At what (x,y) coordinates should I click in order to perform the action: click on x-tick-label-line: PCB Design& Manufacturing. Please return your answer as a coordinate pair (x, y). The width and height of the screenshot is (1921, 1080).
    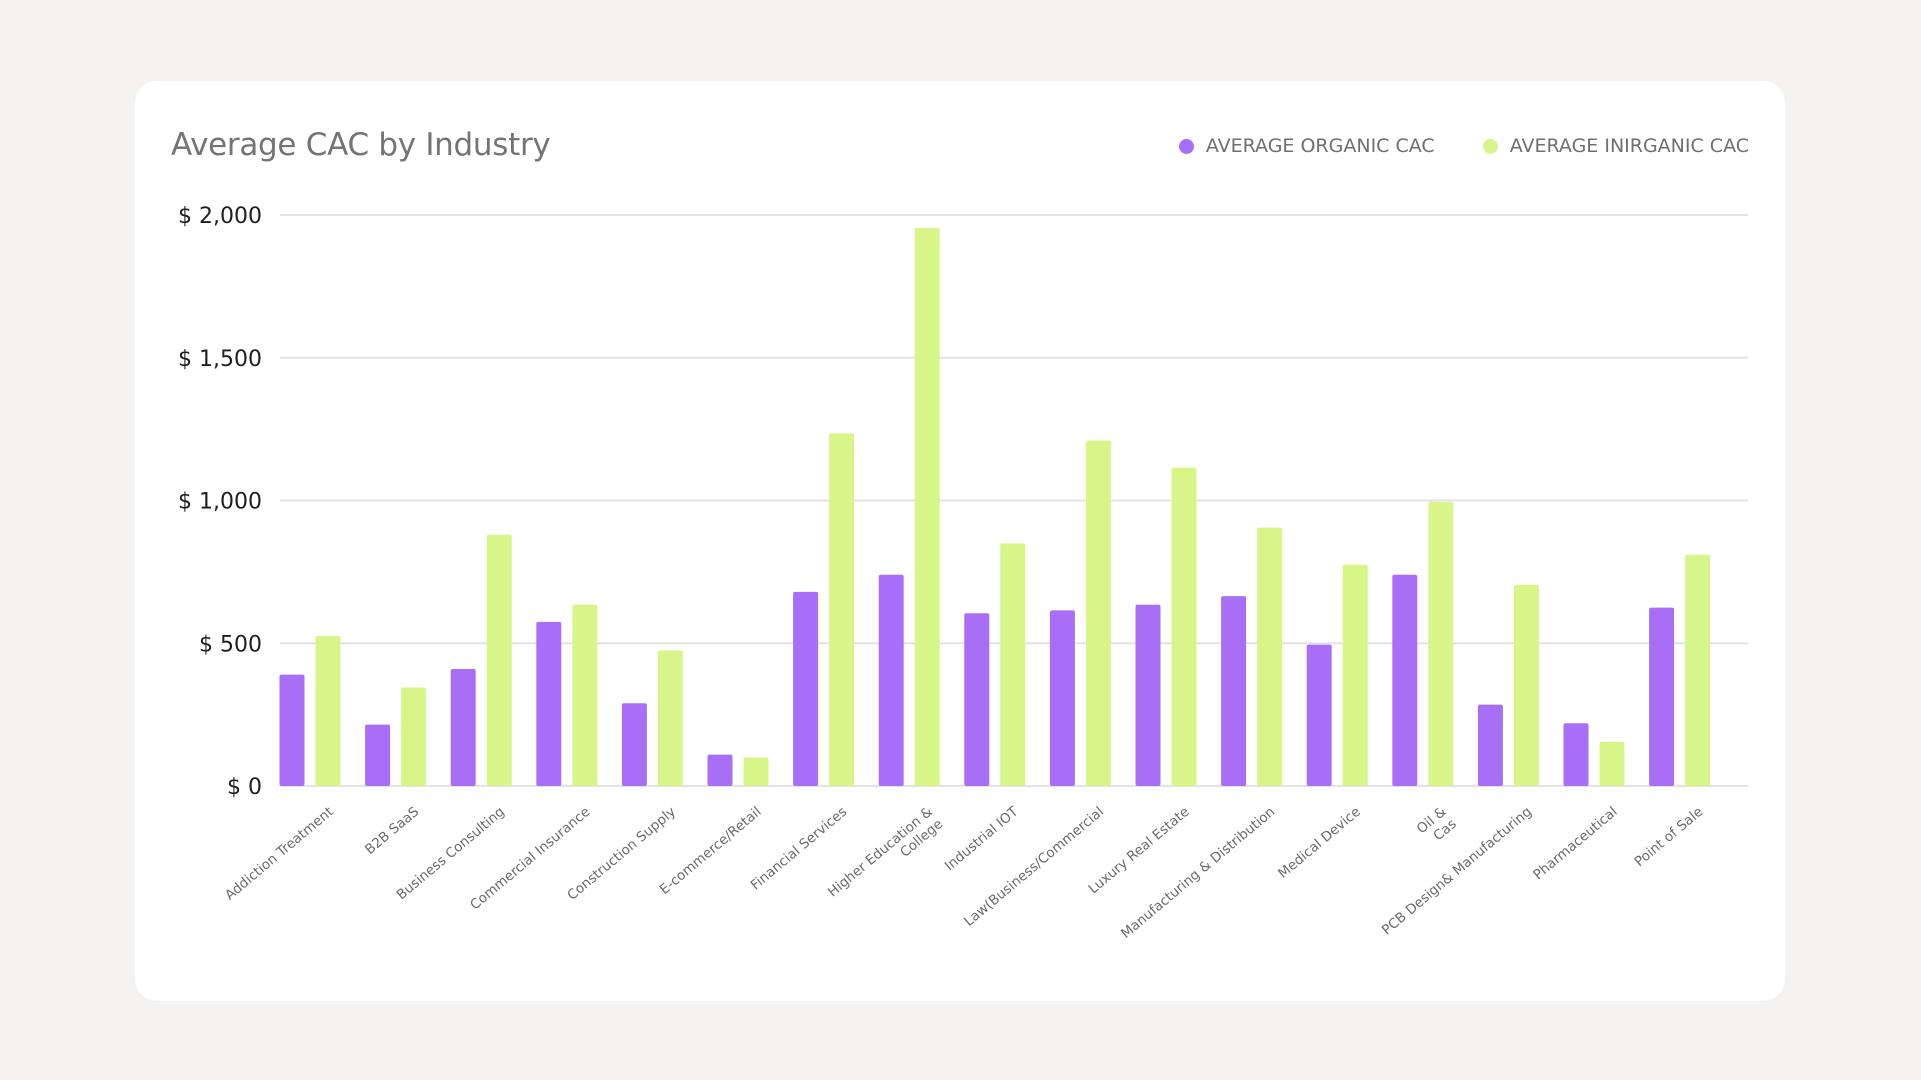
    Looking at the image, I should click on (1457, 871).